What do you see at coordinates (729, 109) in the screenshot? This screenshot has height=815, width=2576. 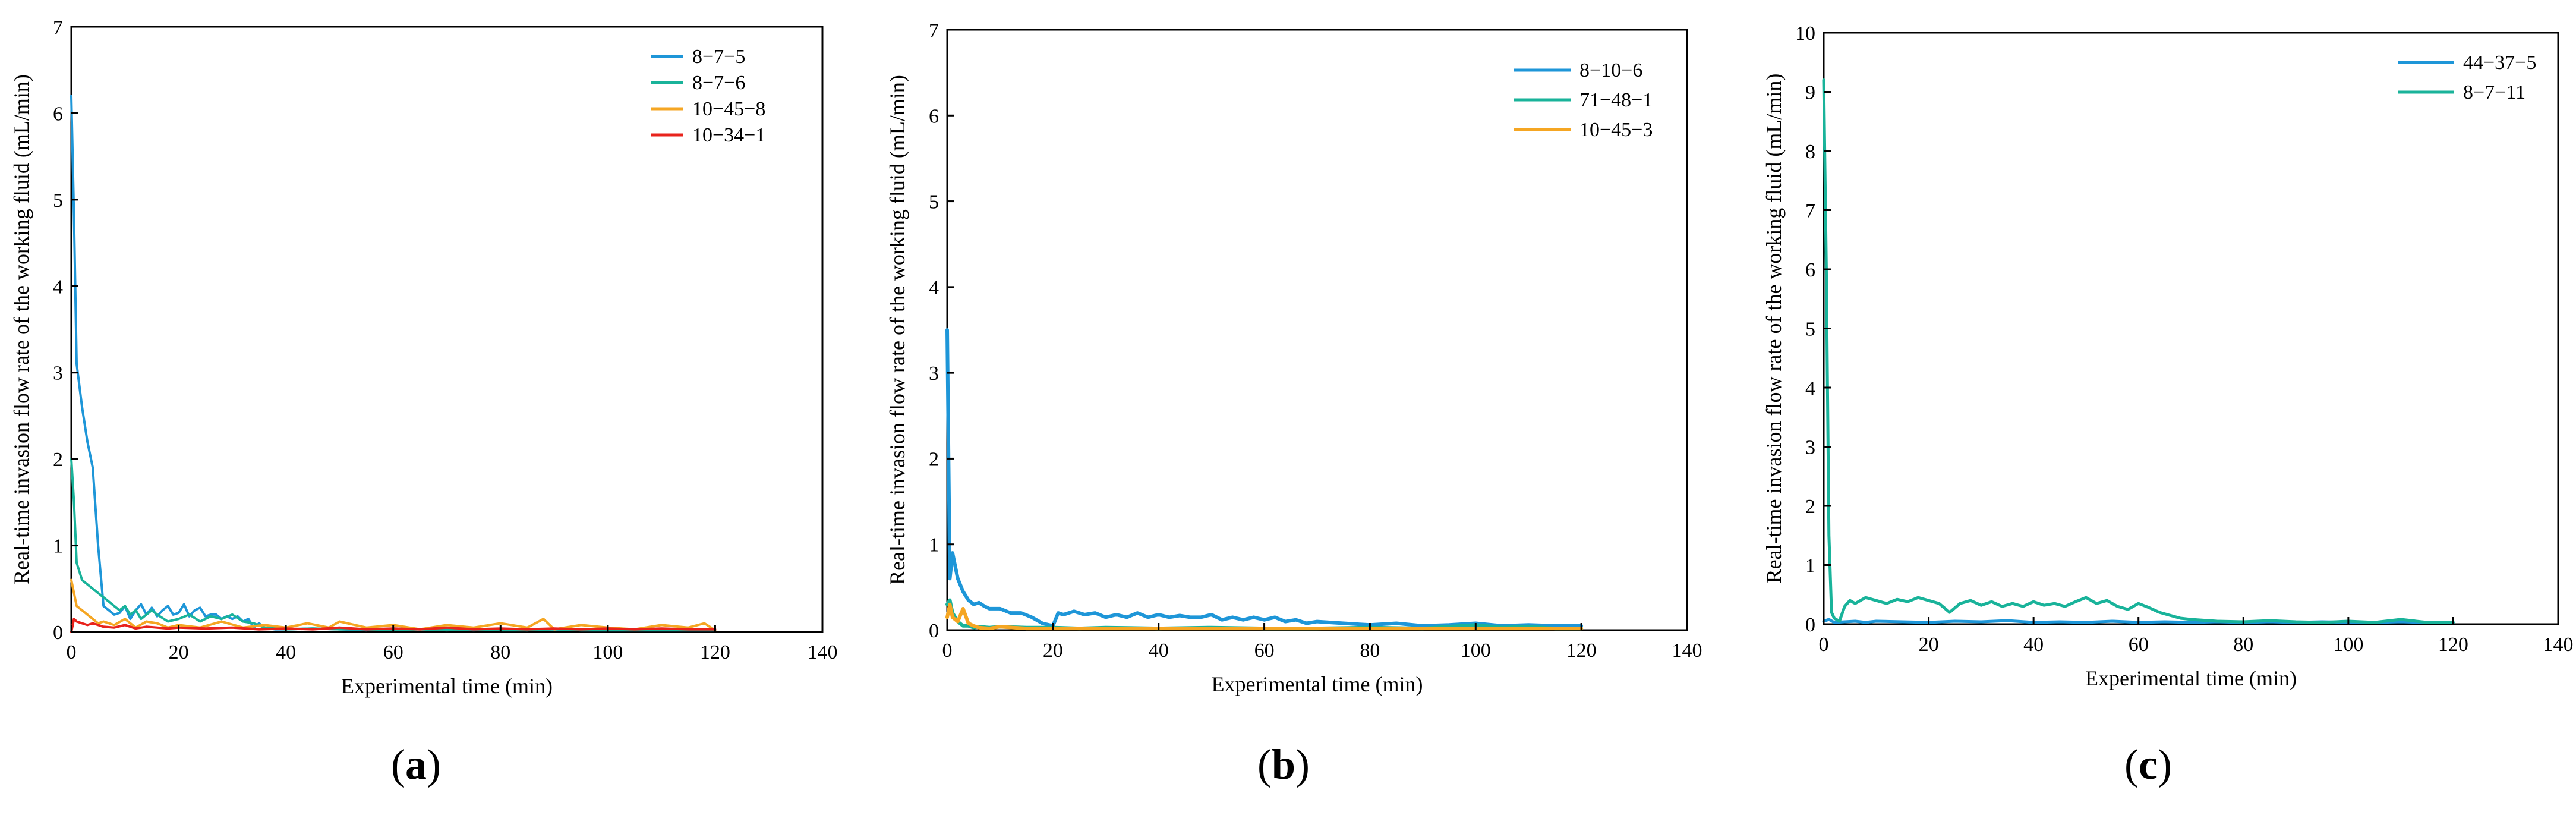 I see `legend-label: 10−45−8` at bounding box center [729, 109].